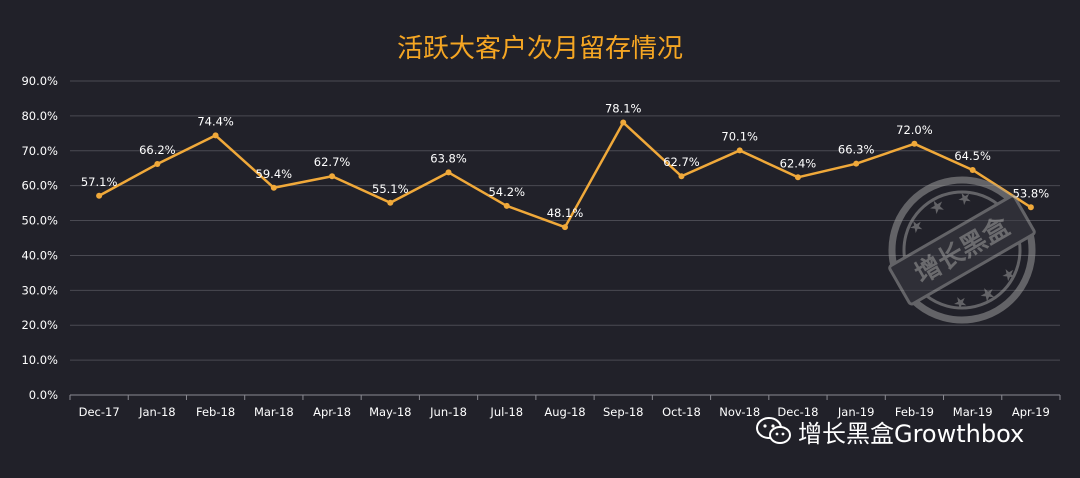 The width and height of the screenshot is (1080, 478). What do you see at coordinates (99, 182) in the screenshot?
I see `data-label: 57.1%` at bounding box center [99, 182].